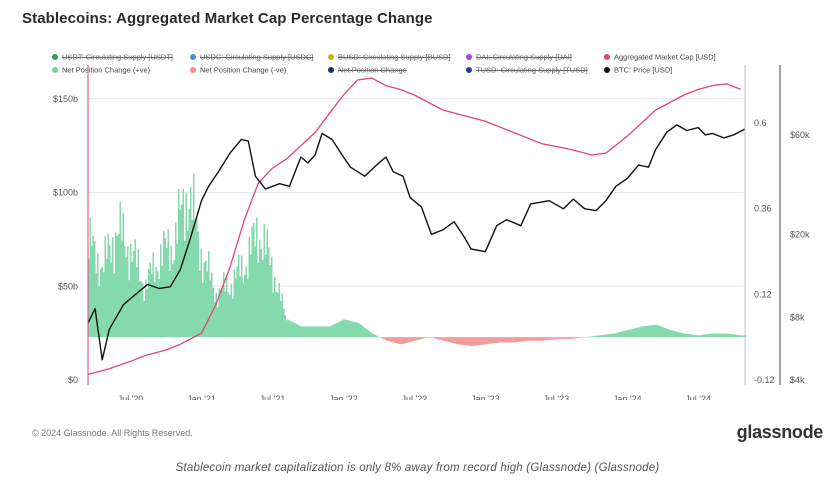 This screenshot has height=489, width=835. I want to click on legend-item: BUSD: Circulating Supply [BUSD], so click(389, 57).